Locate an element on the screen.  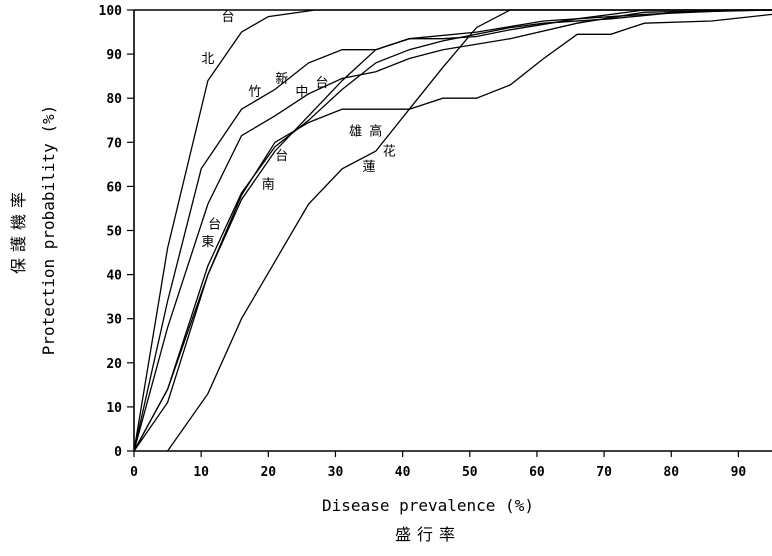
series-label: 北 is located at coordinates (207, 59).